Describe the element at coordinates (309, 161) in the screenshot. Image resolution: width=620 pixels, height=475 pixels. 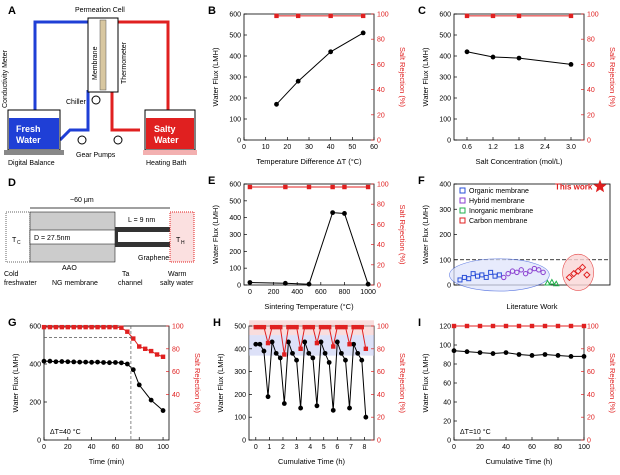
I see `x-axis-label: Temperature Difference ΔT (°C)` at that location.